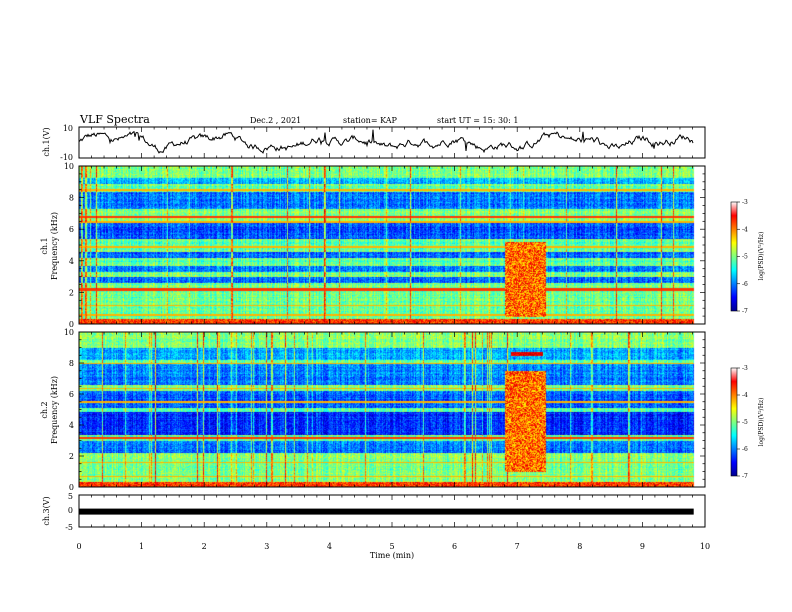 This screenshot has height=612, width=792. I want to click on ch2-colorbar-label: log(PSD)(V²/Hz), so click(761, 422).